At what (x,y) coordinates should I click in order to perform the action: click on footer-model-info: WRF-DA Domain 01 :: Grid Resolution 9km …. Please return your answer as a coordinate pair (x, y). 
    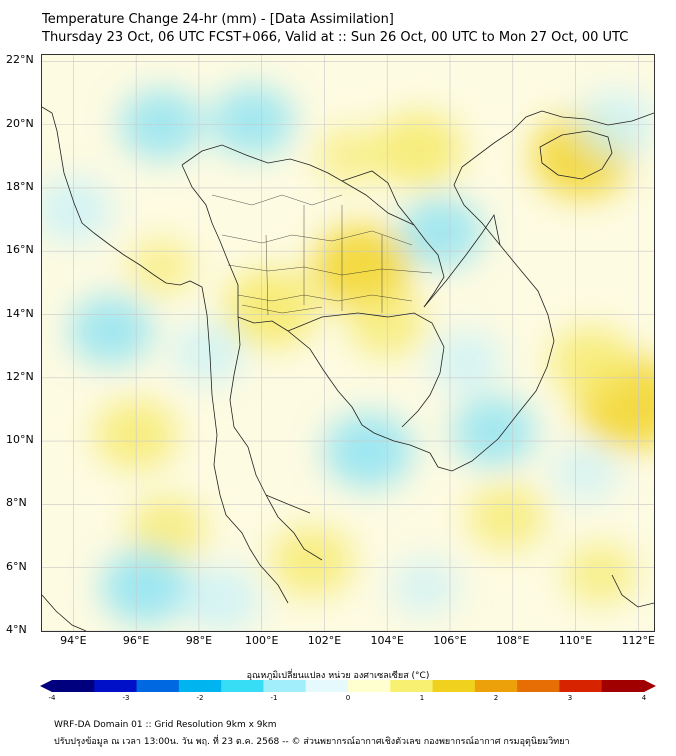
    Looking at the image, I should click on (165, 725).